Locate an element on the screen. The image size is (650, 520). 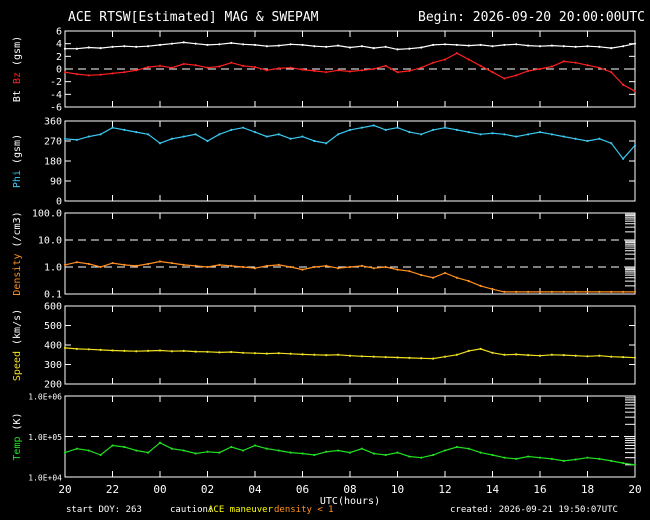
x-tick-label: 08 is located at coordinates (349, 489).